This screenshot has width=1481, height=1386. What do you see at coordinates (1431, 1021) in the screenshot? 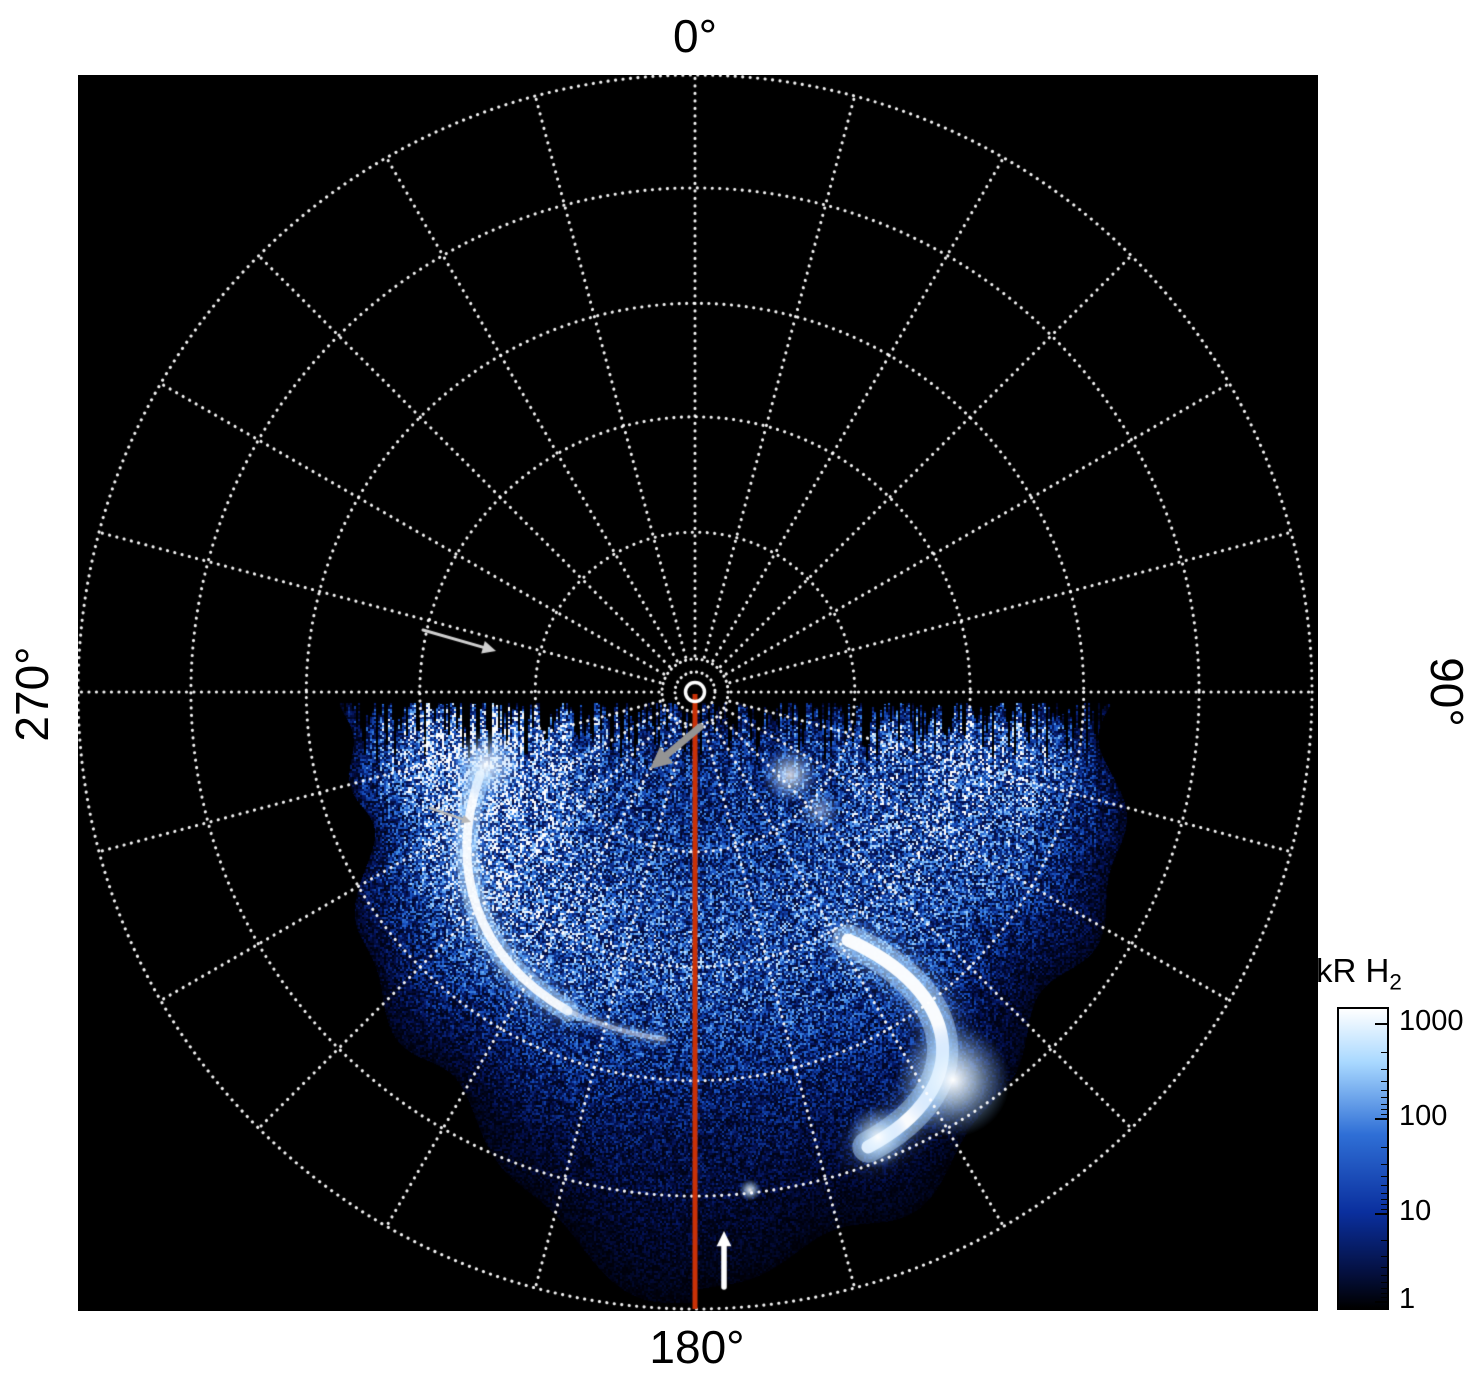
I see `colorbar-tick-label-1000: 1000` at bounding box center [1431, 1021].